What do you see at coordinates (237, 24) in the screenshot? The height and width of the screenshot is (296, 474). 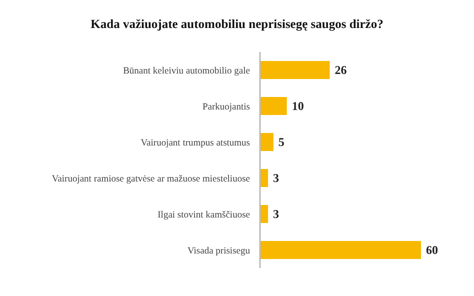 I see `chart-title: Kada važiuojate automobiliu neprisisegę saugos diržo?` at bounding box center [237, 24].